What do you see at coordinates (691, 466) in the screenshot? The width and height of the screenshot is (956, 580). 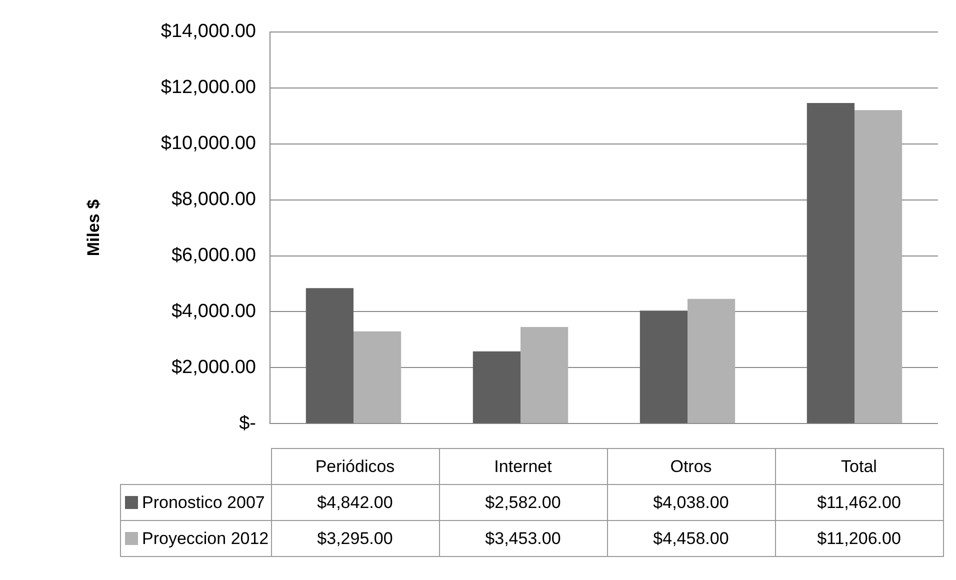 I see `x-tick-label: Otros` at bounding box center [691, 466].